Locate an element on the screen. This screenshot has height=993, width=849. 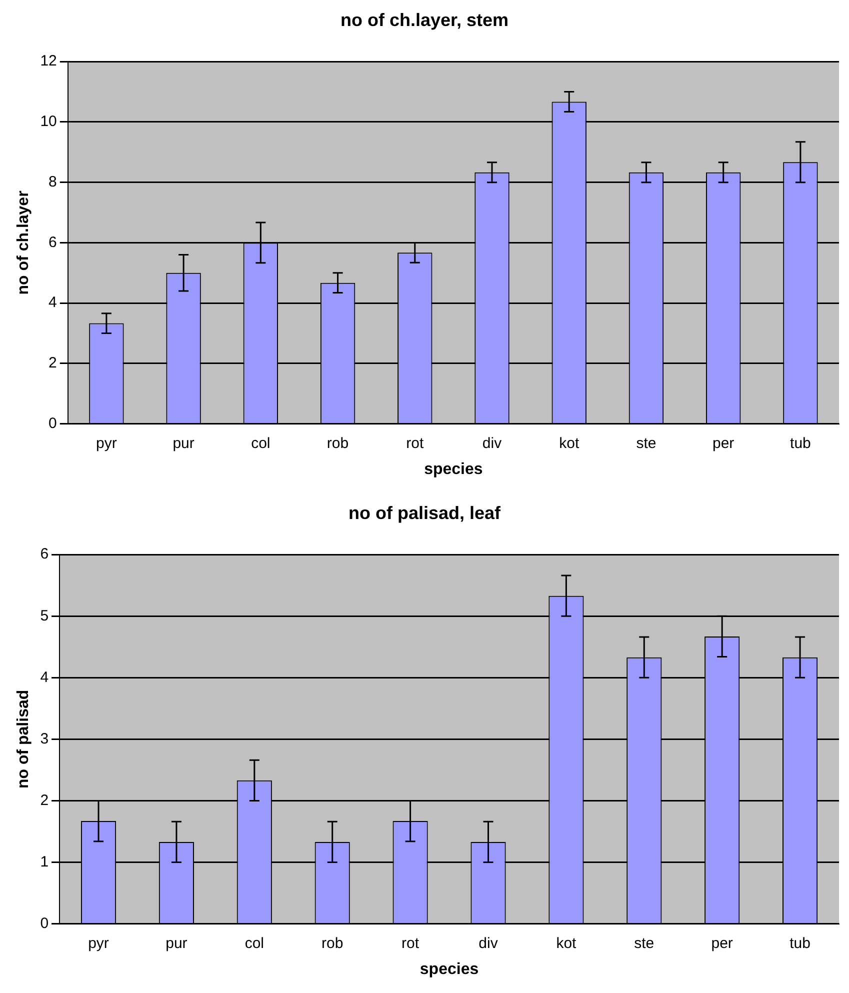
chart-title: no of ch.layer, stem is located at coordinates (424, 20).